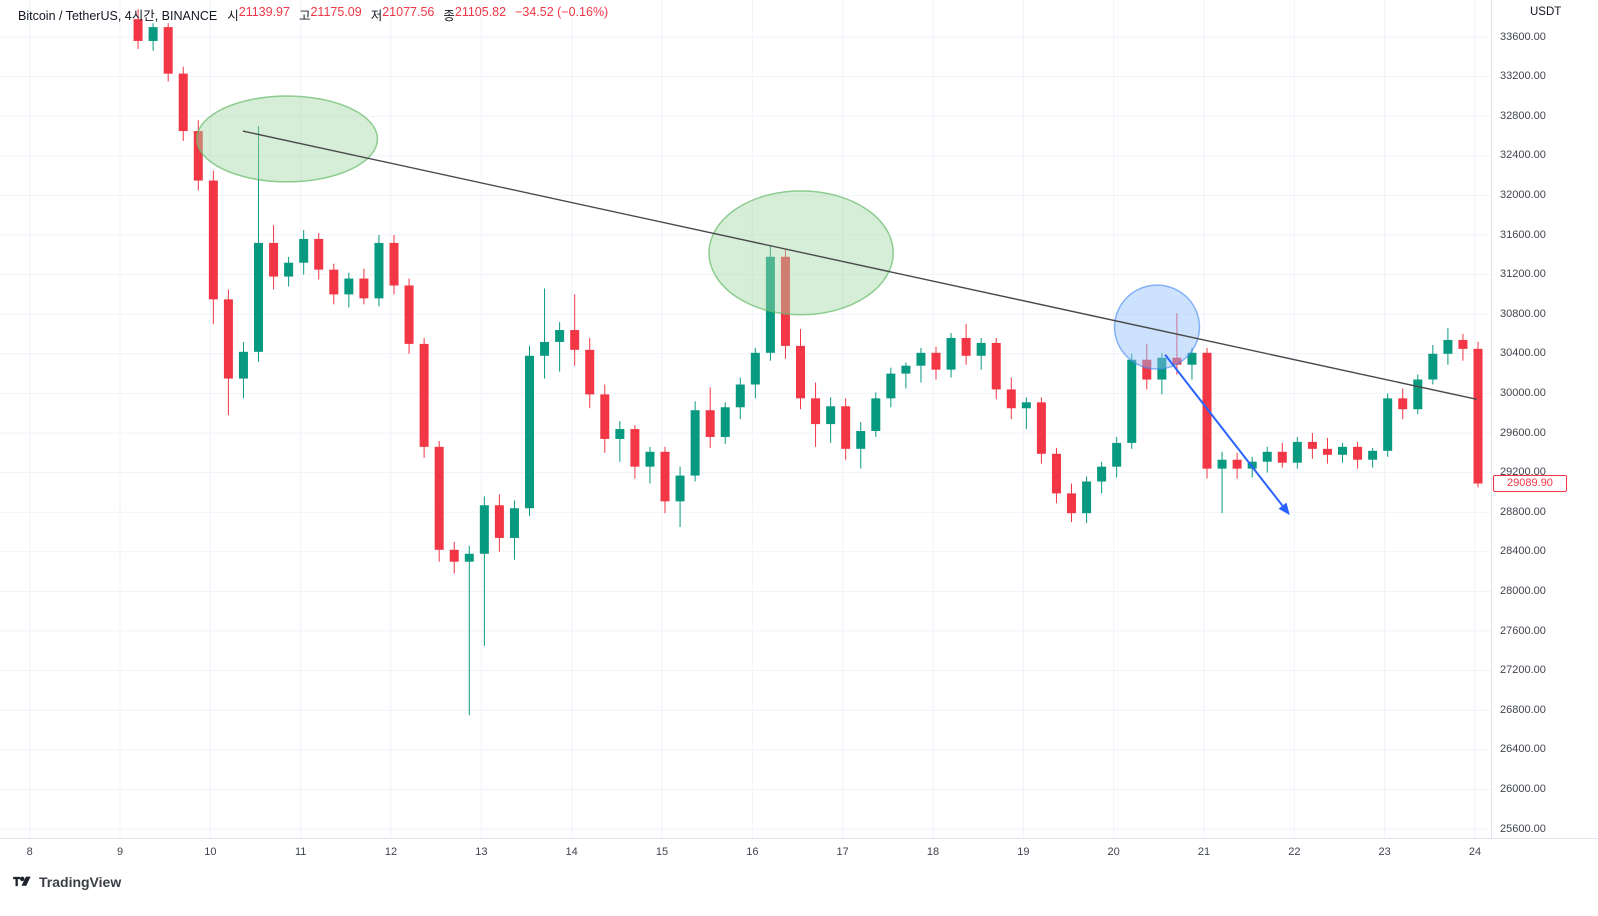  Describe the element at coordinates (1523, 749) in the screenshot. I see `price-axis-label: 26400.00` at that location.